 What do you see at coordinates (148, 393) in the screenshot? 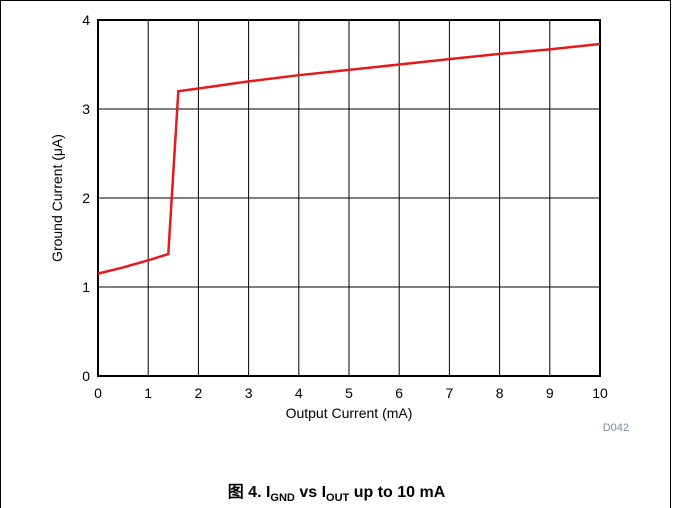
I see `x-tick-label-1: 1` at bounding box center [148, 393].